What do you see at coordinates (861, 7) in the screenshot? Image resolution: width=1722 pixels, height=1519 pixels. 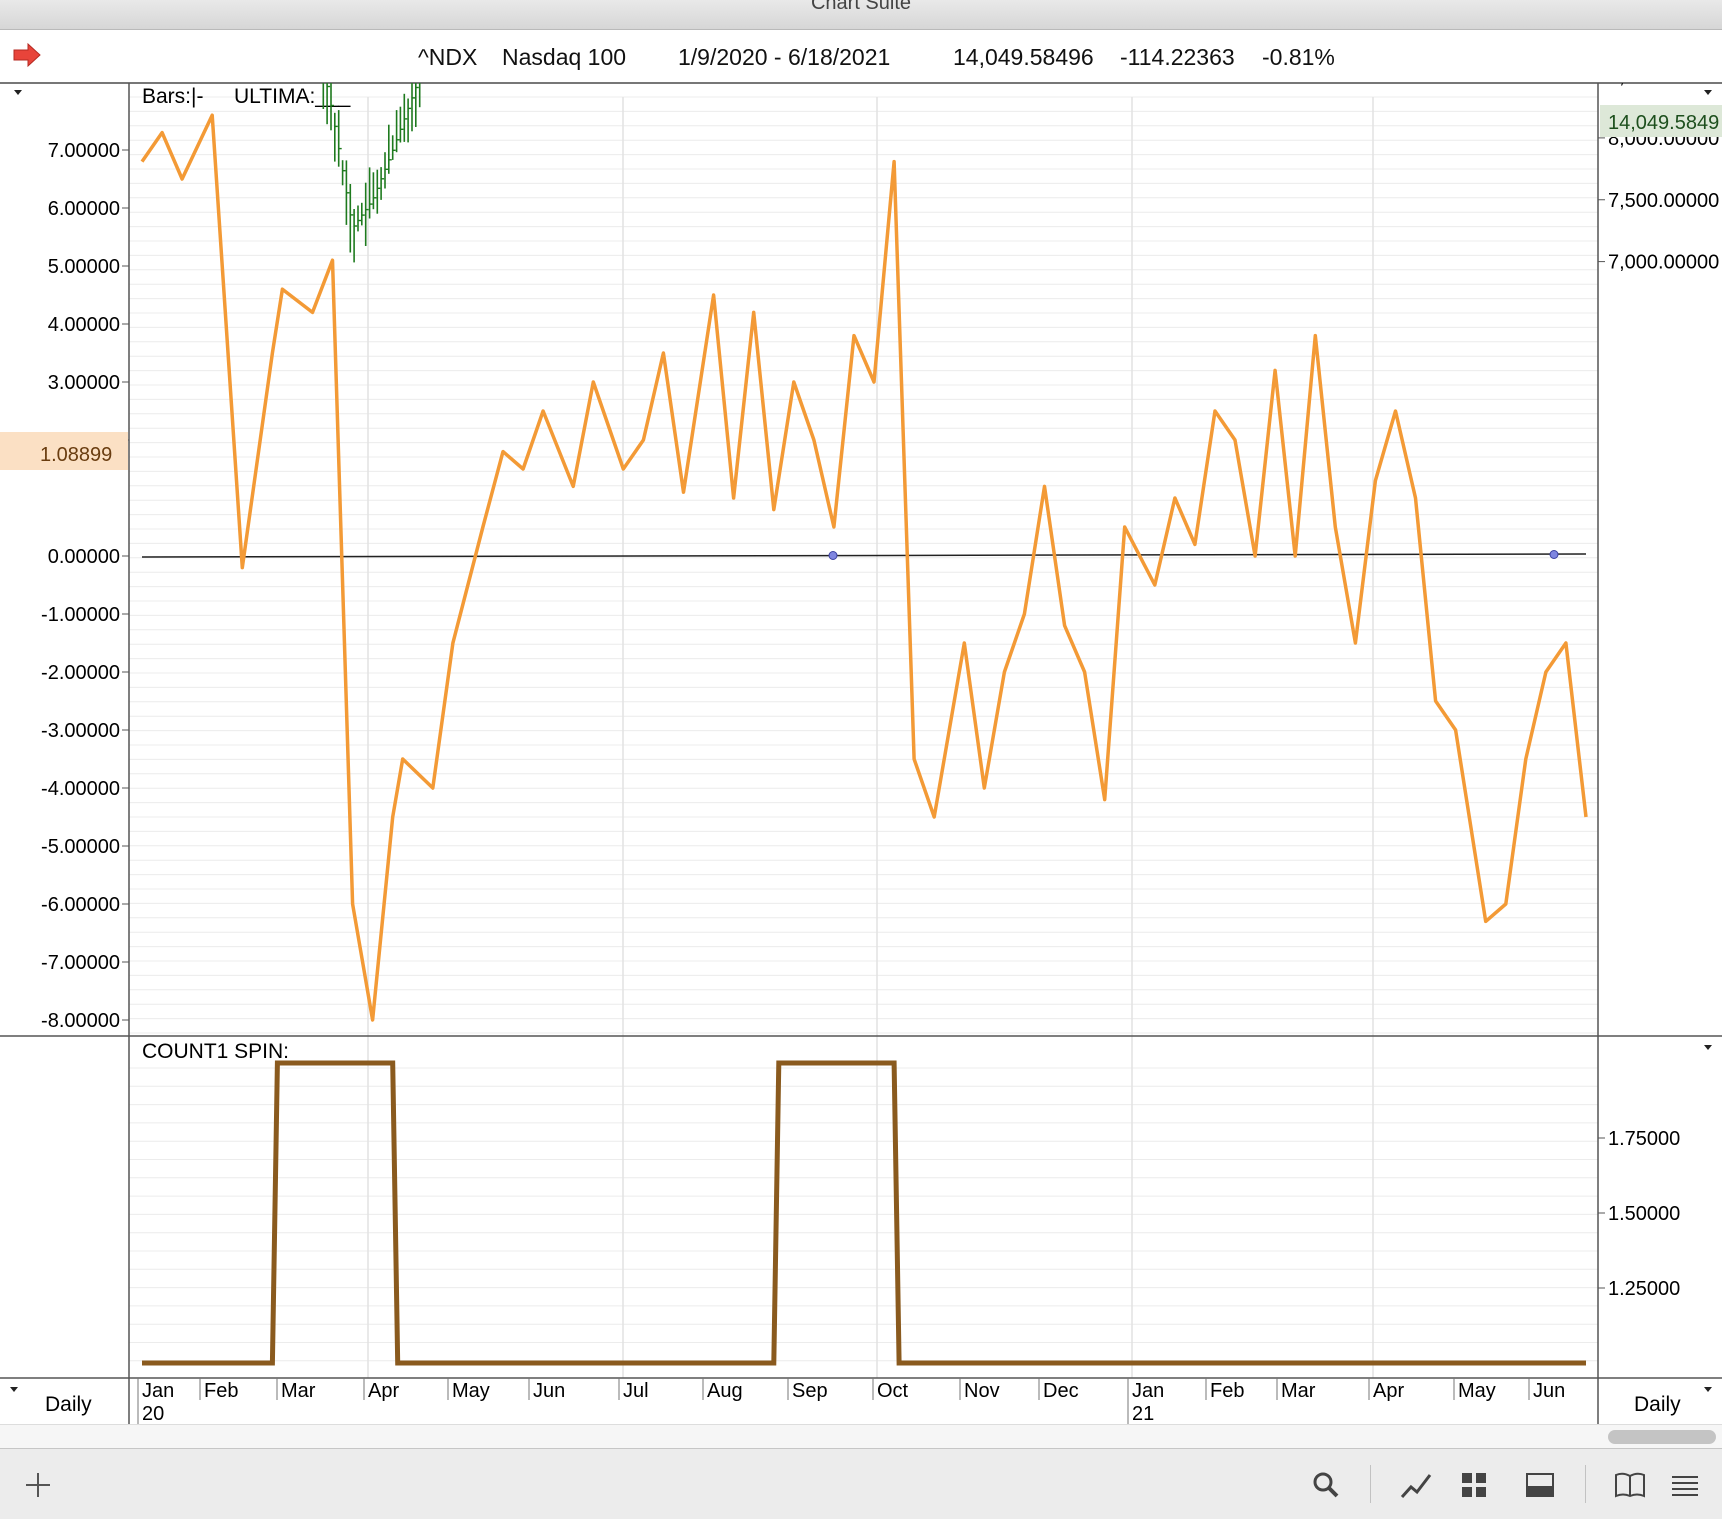 I see `window-title: Chart Suite` at bounding box center [861, 7].